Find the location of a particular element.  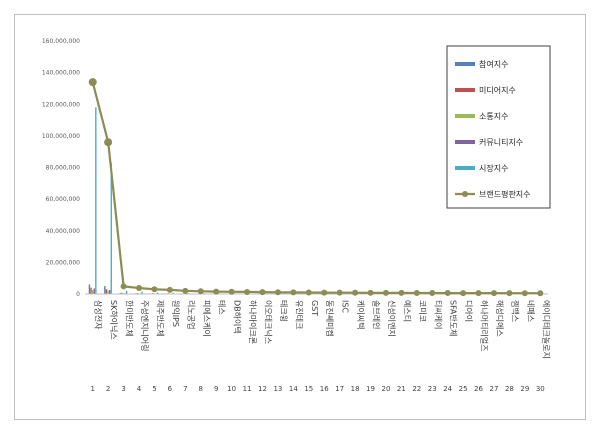

category-label: GST is located at coordinates (314, 308).